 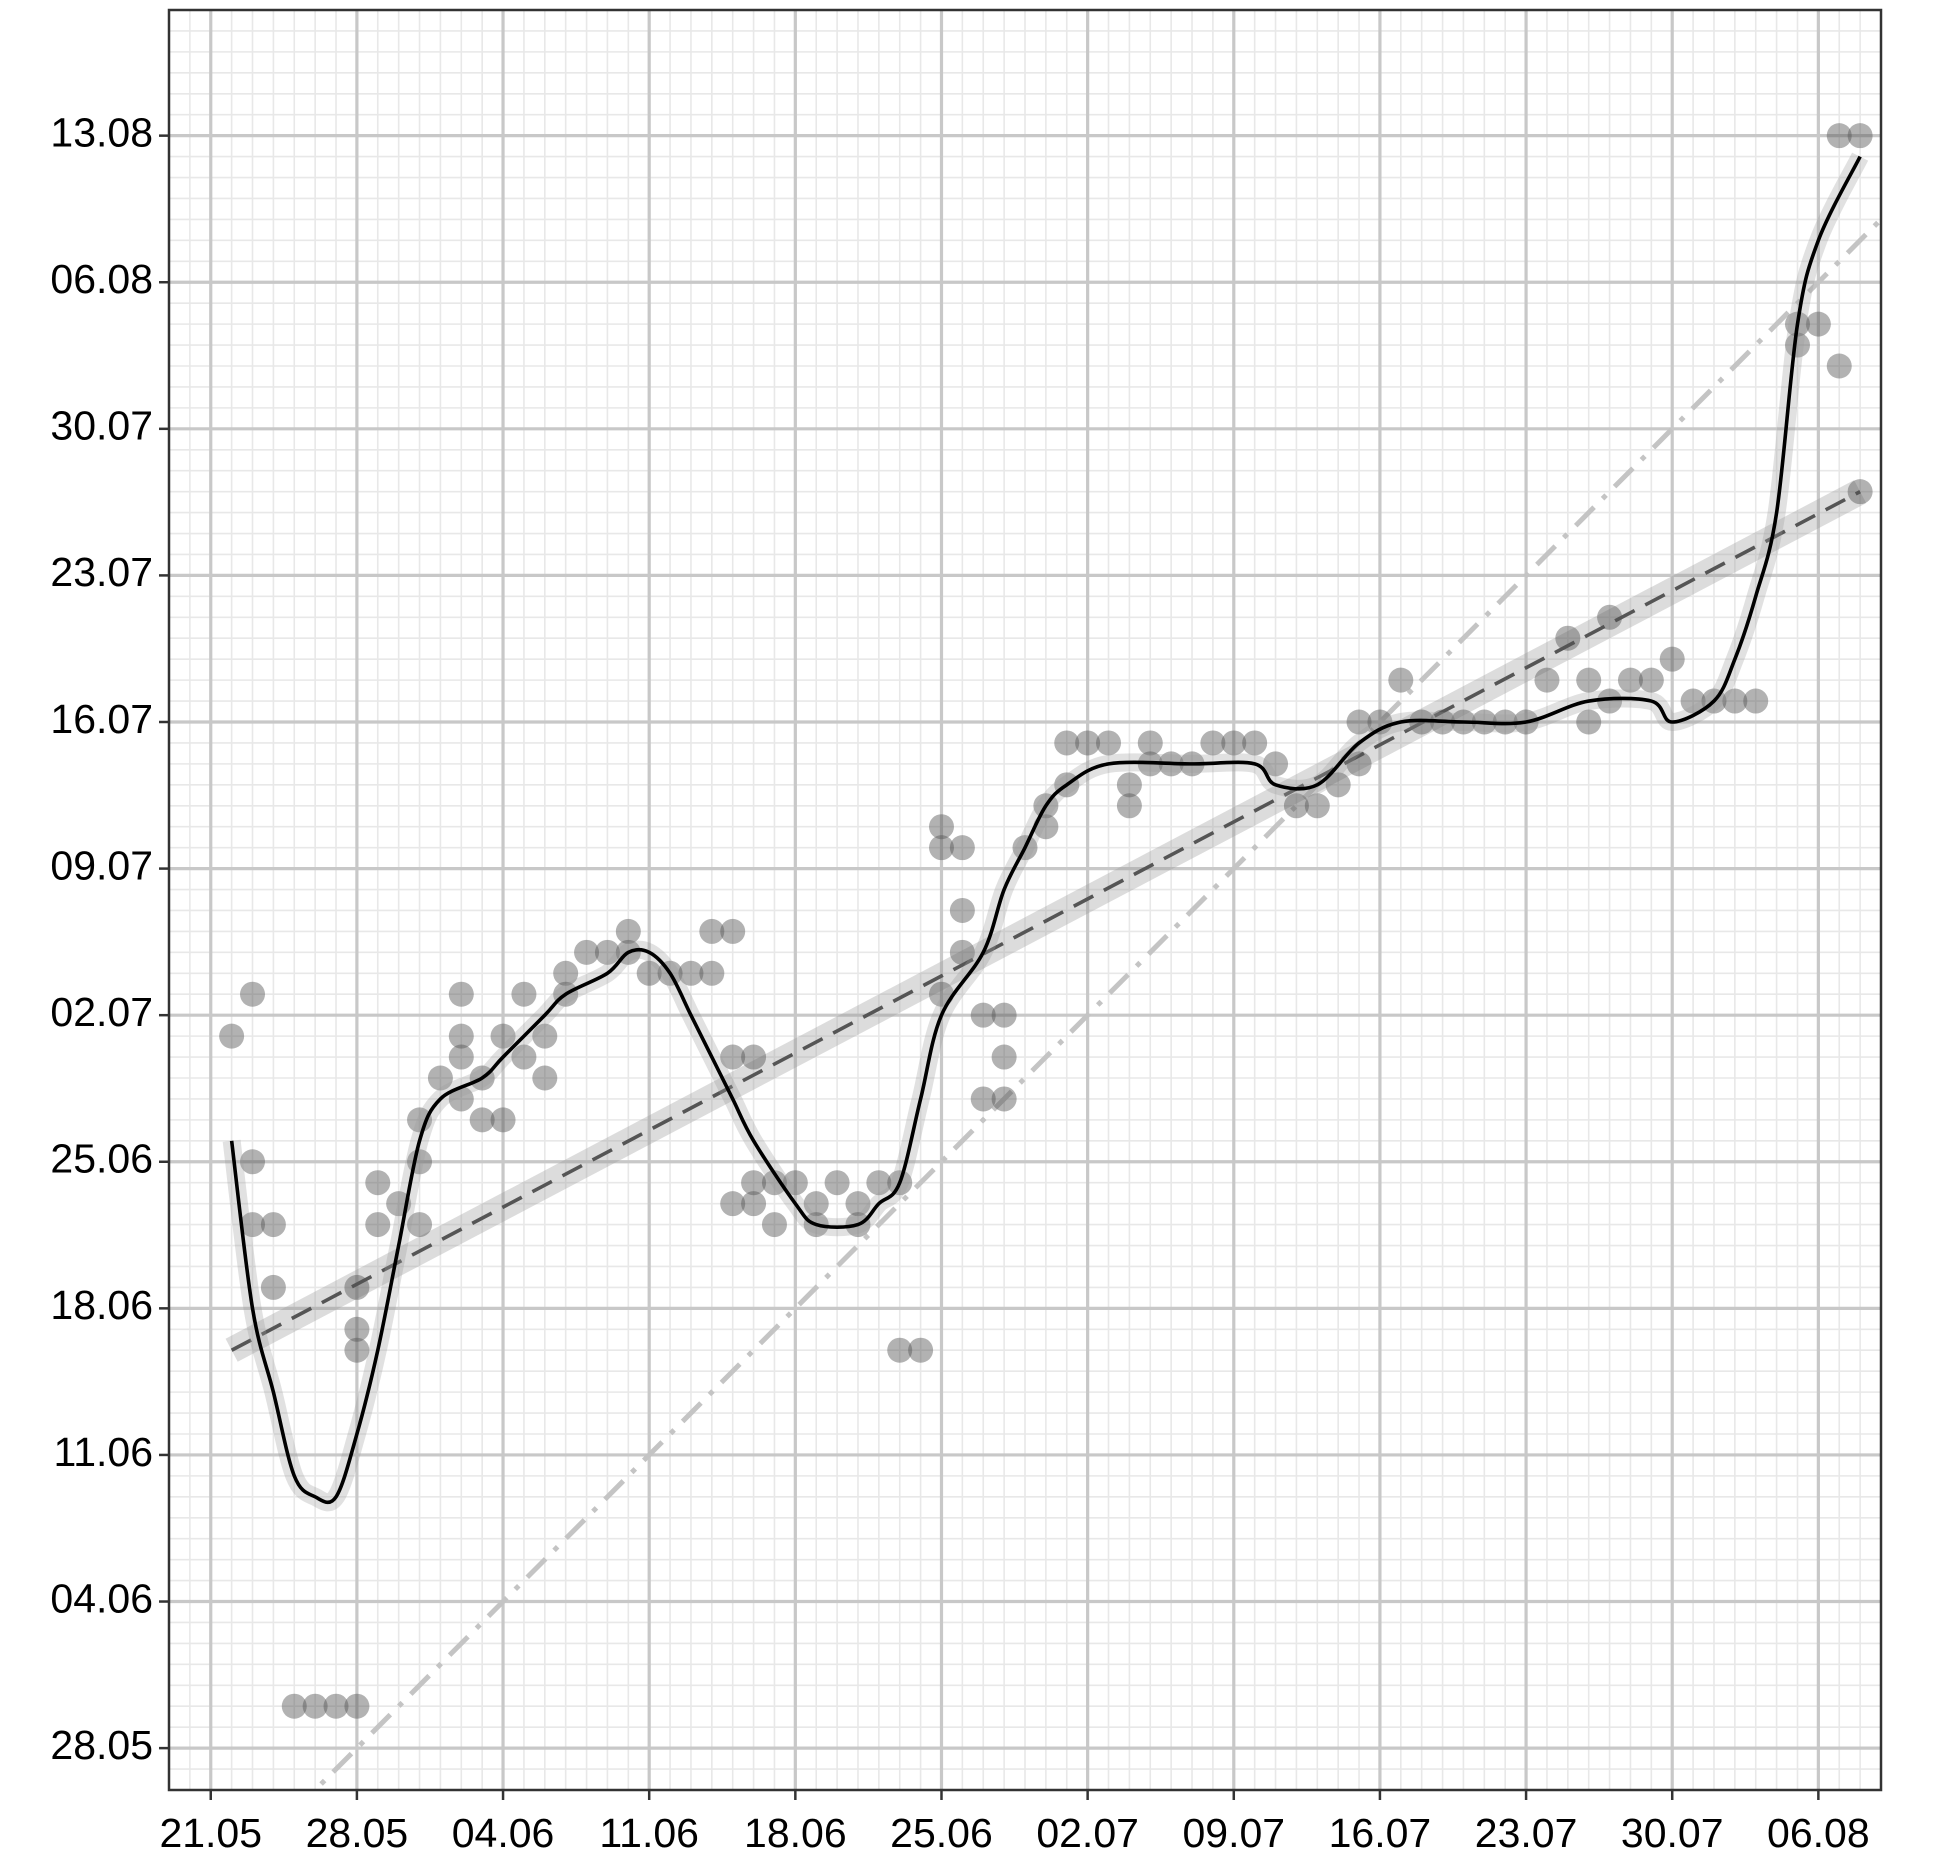 What do you see at coordinates (101, 279) in the screenshot?
I see `y-tick-label: 06.08` at bounding box center [101, 279].